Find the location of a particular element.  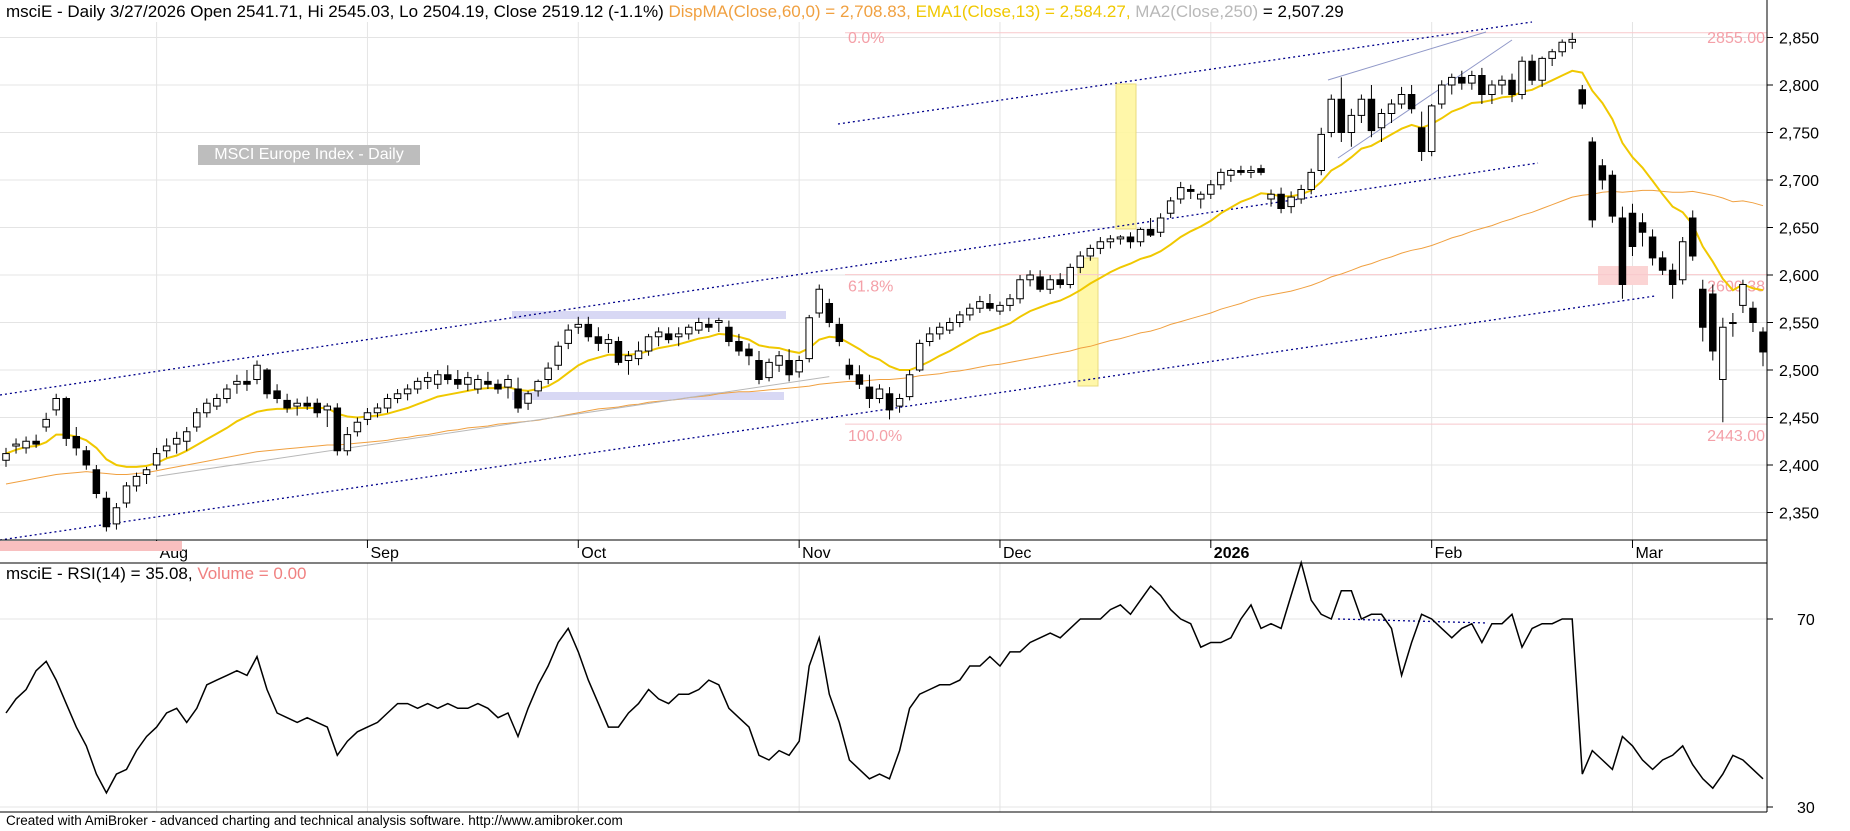

channel-top-line is located at coordinates (1185, 73).